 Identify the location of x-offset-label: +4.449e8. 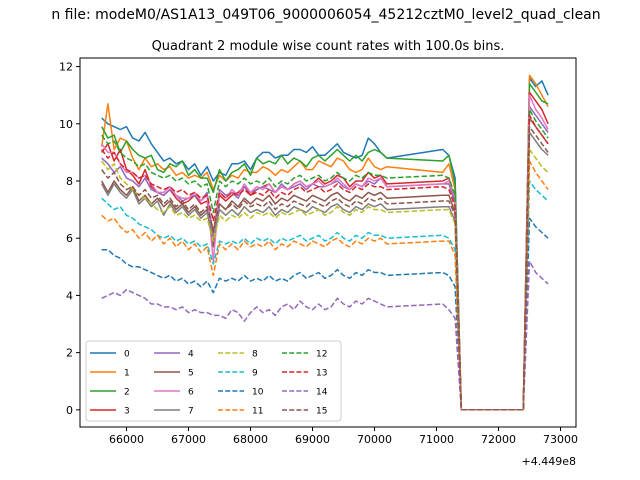
(549, 461).